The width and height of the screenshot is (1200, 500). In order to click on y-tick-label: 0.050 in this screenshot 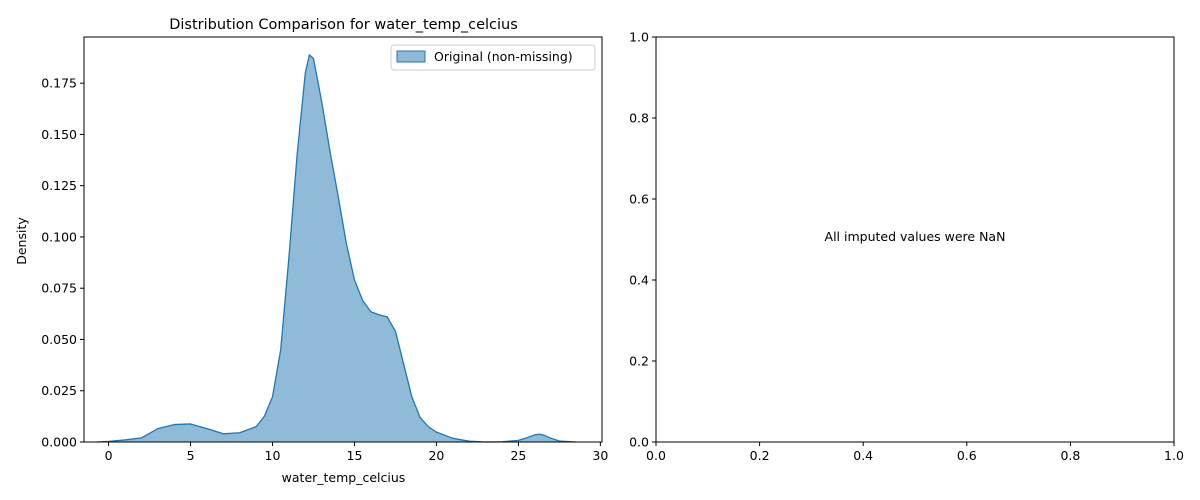, I will do `click(59, 339)`.